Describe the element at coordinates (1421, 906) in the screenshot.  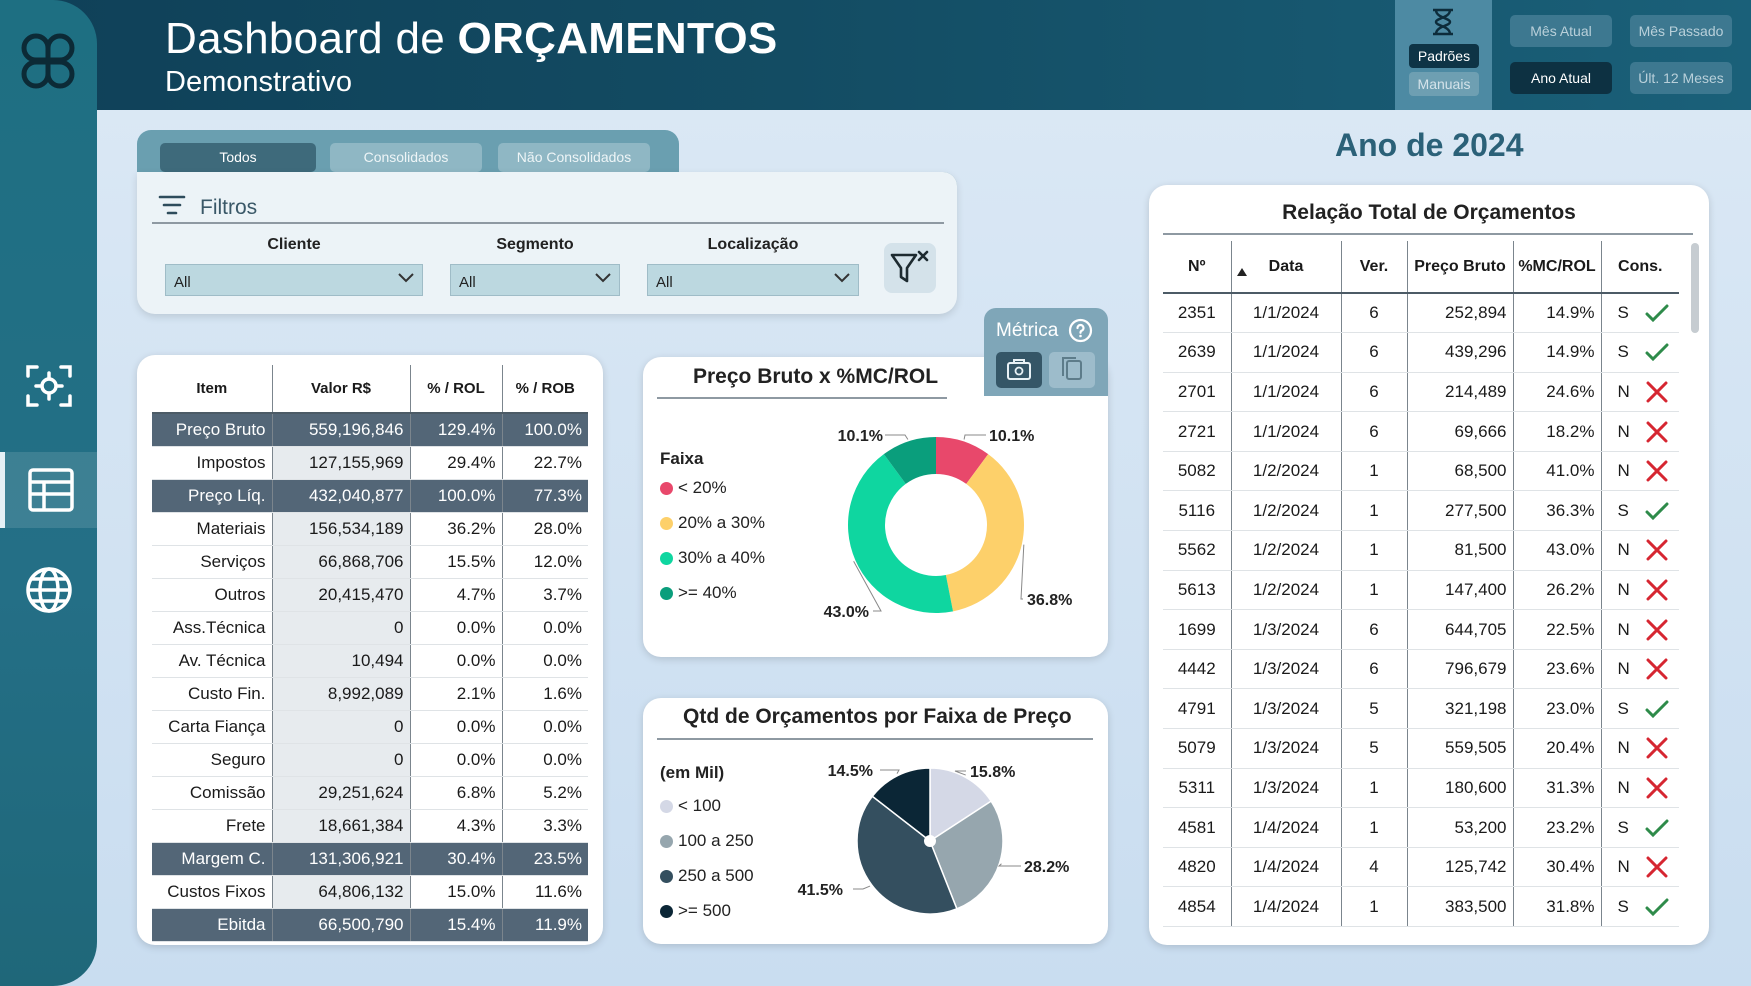
I see `table-row: 4854 1/4/2024 1 383,500 31.8% S` at that location.